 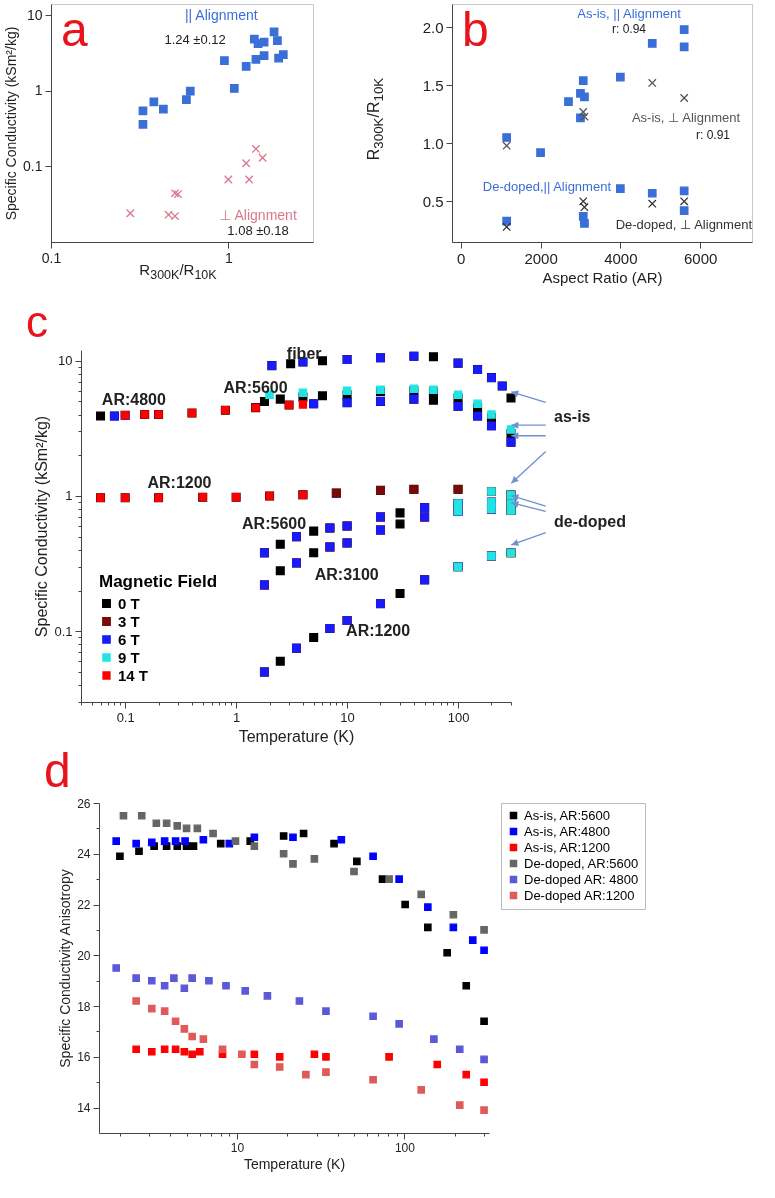 I want to click on x-axis-title: Aspect Ratio (AR), so click(x=602, y=277).